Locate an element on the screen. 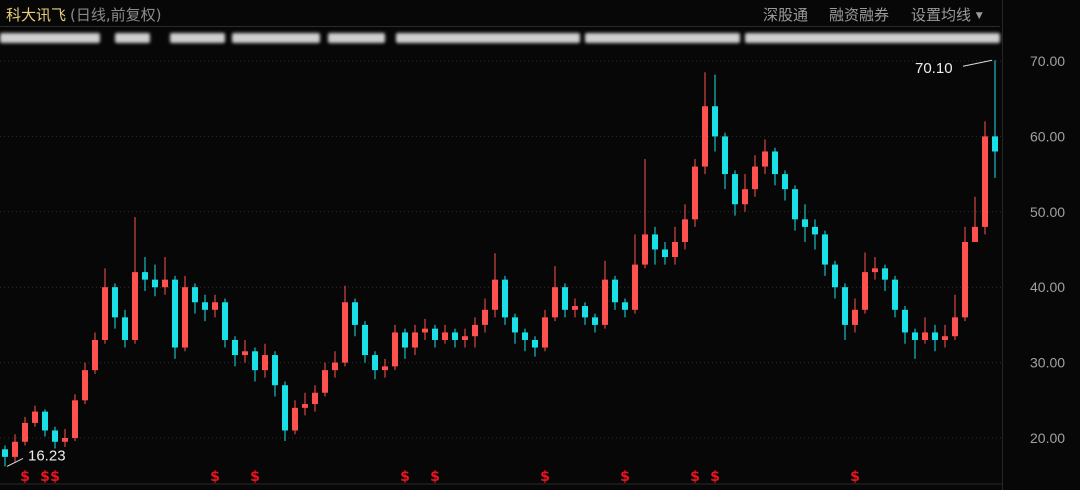 The width and height of the screenshot is (1080, 490). menu-set-ma-label: 设置均线 is located at coordinates (941, 15).